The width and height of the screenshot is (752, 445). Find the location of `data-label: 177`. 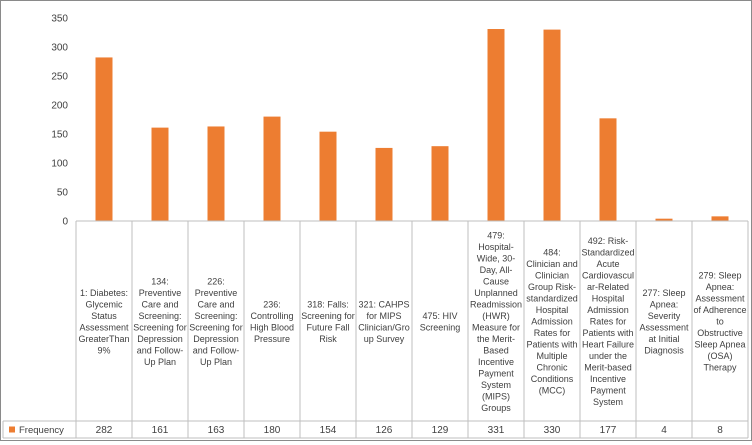

data-label: 177 is located at coordinates (608, 430).